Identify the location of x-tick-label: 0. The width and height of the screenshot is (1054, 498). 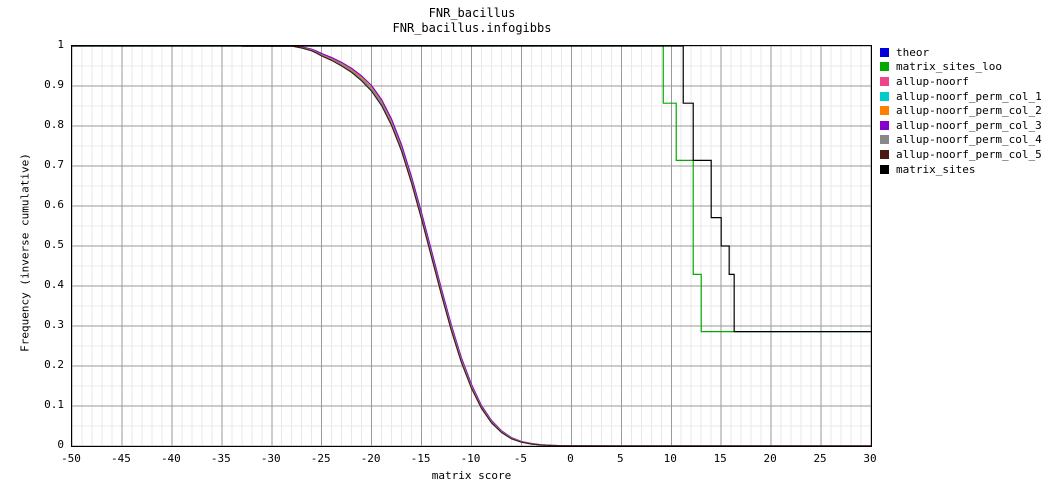
(570, 458).